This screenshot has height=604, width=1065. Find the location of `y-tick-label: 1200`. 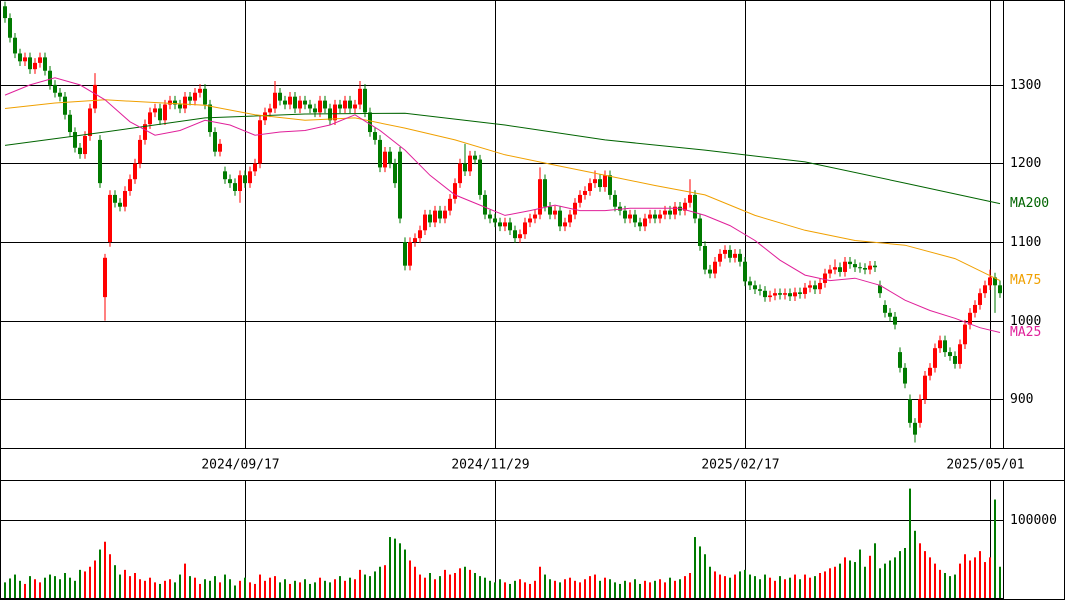

y-tick-label: 1200 is located at coordinates (1025, 163).